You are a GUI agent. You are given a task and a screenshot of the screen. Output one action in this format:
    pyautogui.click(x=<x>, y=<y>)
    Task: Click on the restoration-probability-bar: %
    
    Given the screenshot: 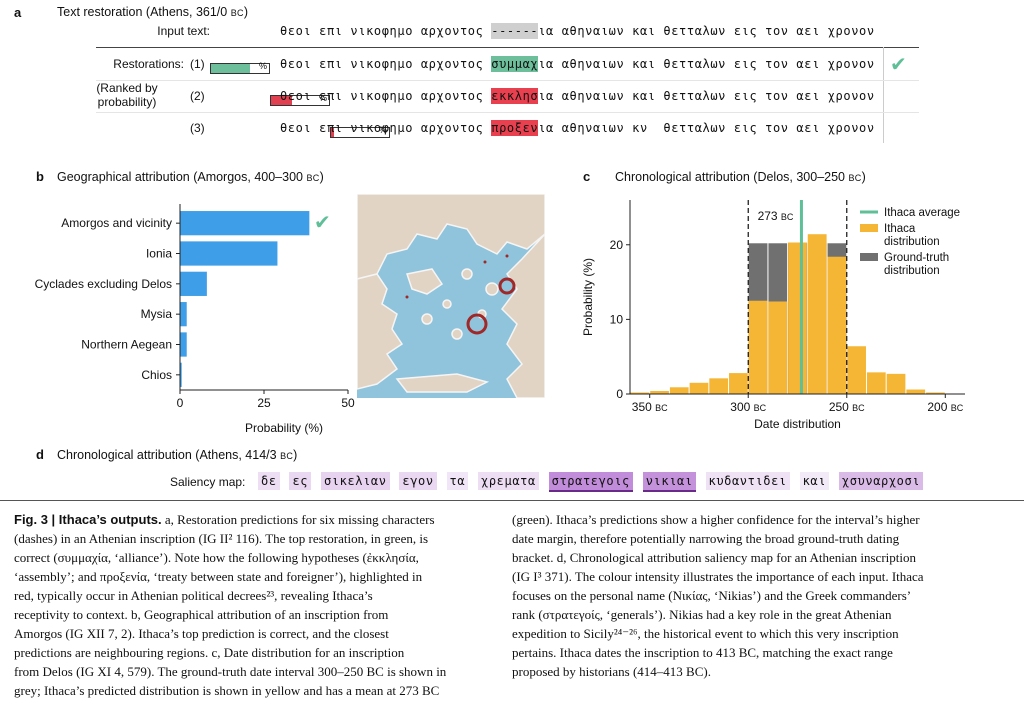 What is the action you would take?
    pyautogui.click(x=300, y=100)
    